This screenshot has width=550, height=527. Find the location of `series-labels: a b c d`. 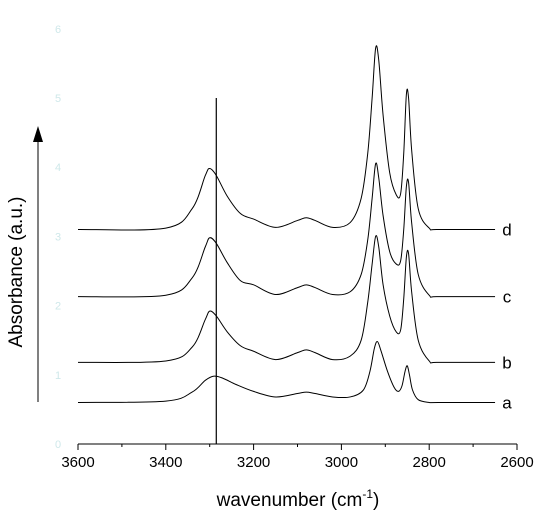

series-labels: a b c d is located at coordinates (507, 316).